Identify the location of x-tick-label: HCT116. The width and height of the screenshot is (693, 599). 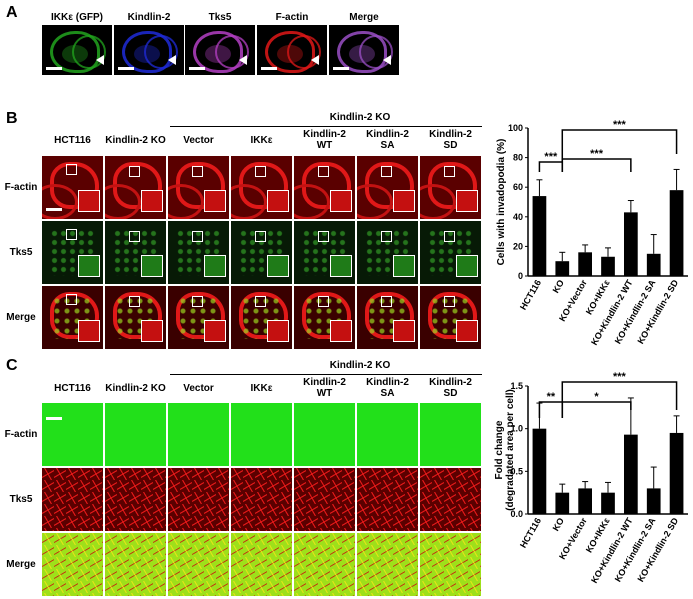
(530, 533).